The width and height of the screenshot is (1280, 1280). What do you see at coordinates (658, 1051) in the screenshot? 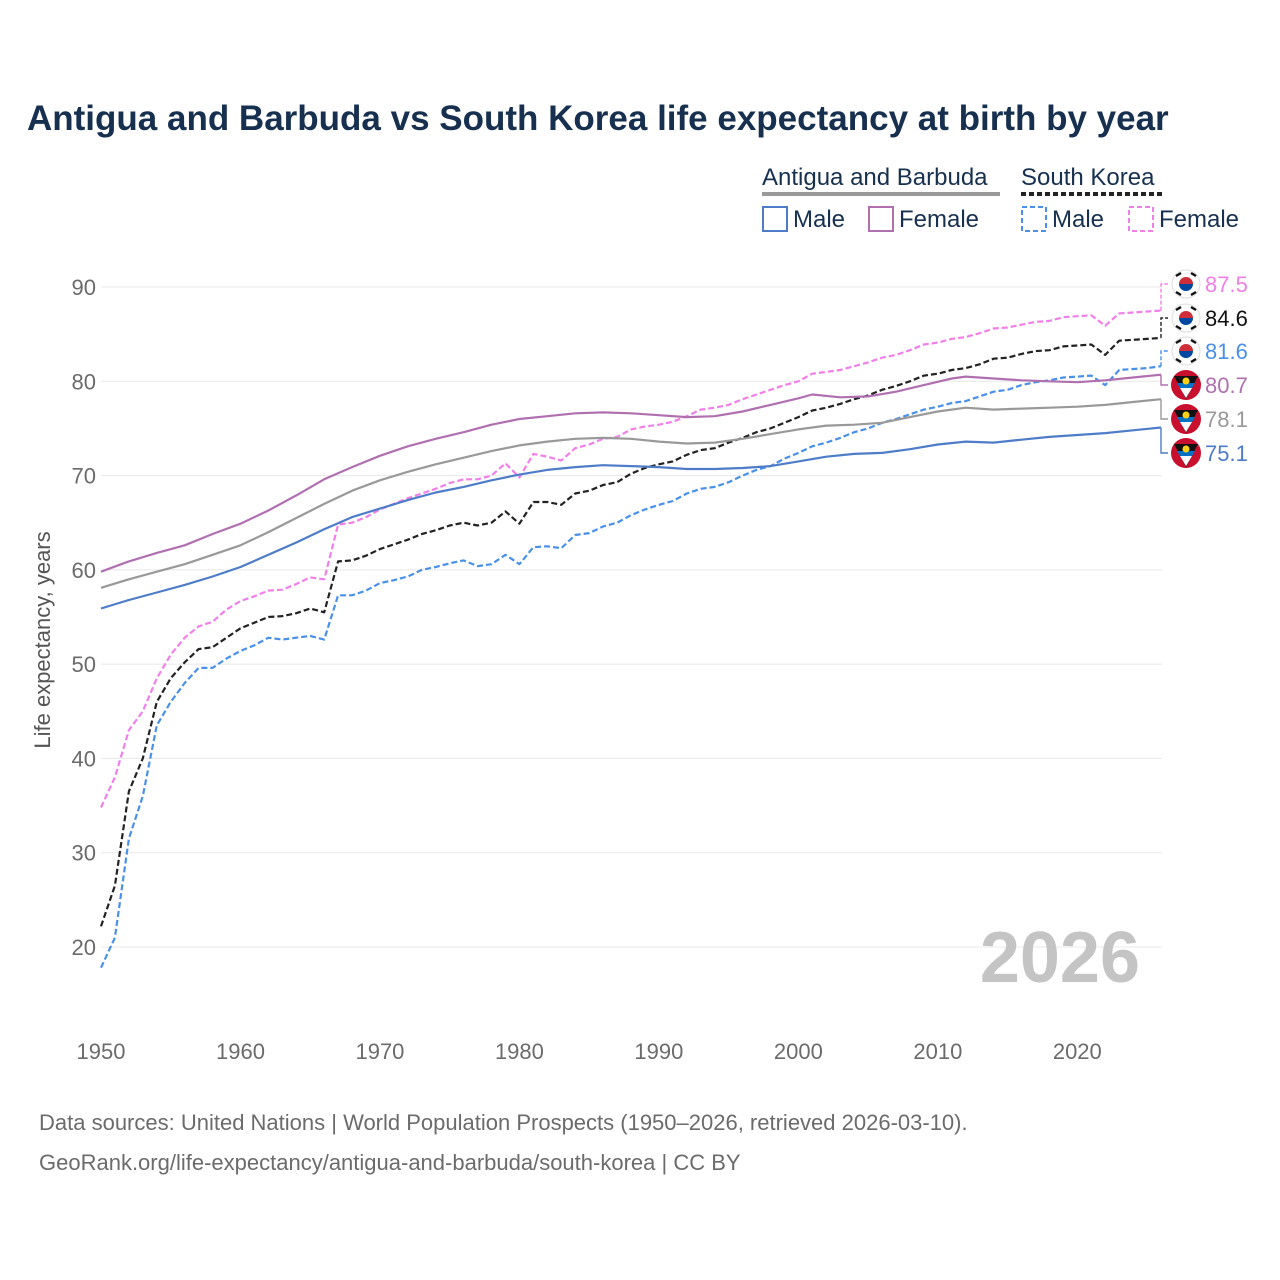
I see `x-tick-label: 1990` at bounding box center [658, 1051].